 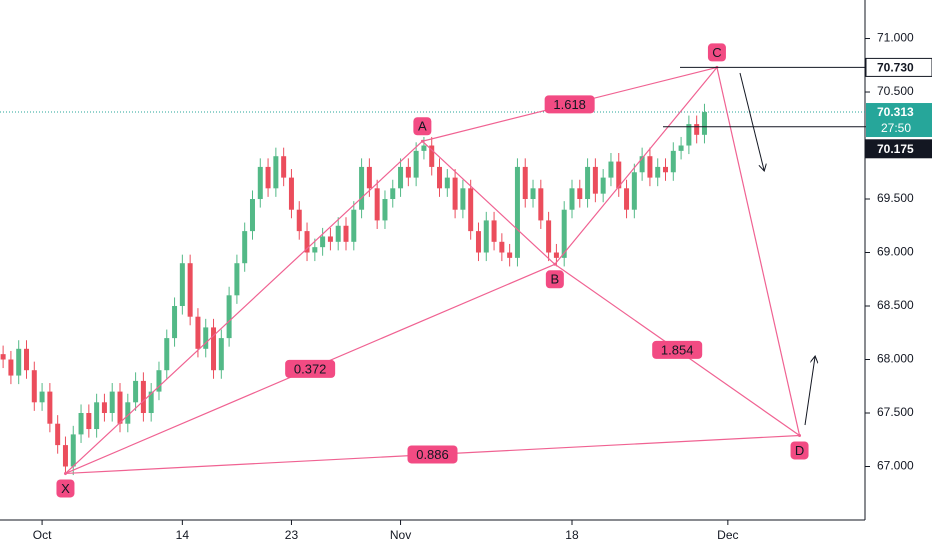 I want to click on annotation-arrows, so click(x=777, y=249).